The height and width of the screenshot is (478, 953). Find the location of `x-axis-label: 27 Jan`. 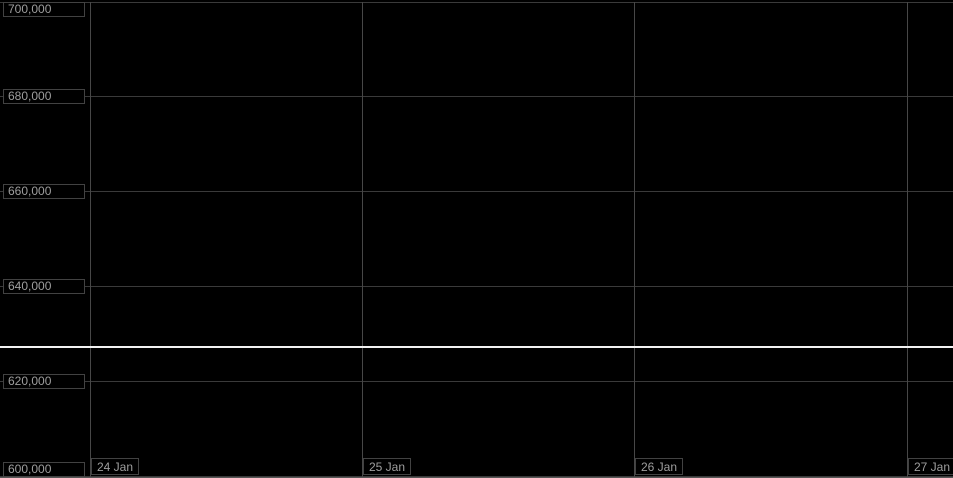

x-axis-label: 27 Jan is located at coordinates (930, 466).